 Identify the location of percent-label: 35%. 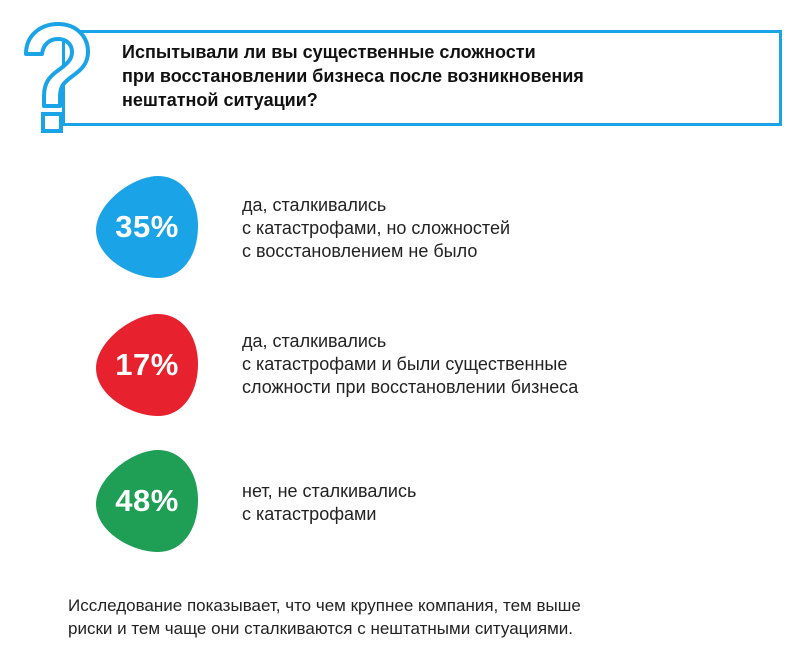
(147, 226).